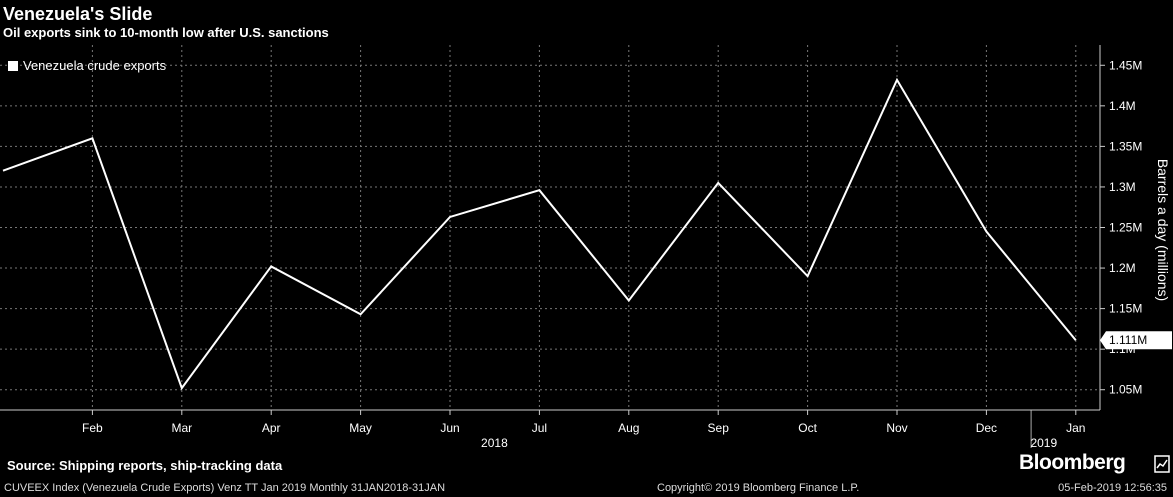 Image resolution: width=1173 pixels, height=497 pixels. Describe the element at coordinates (719, 428) in the screenshot. I see `x-tick-label: Sep` at that location.